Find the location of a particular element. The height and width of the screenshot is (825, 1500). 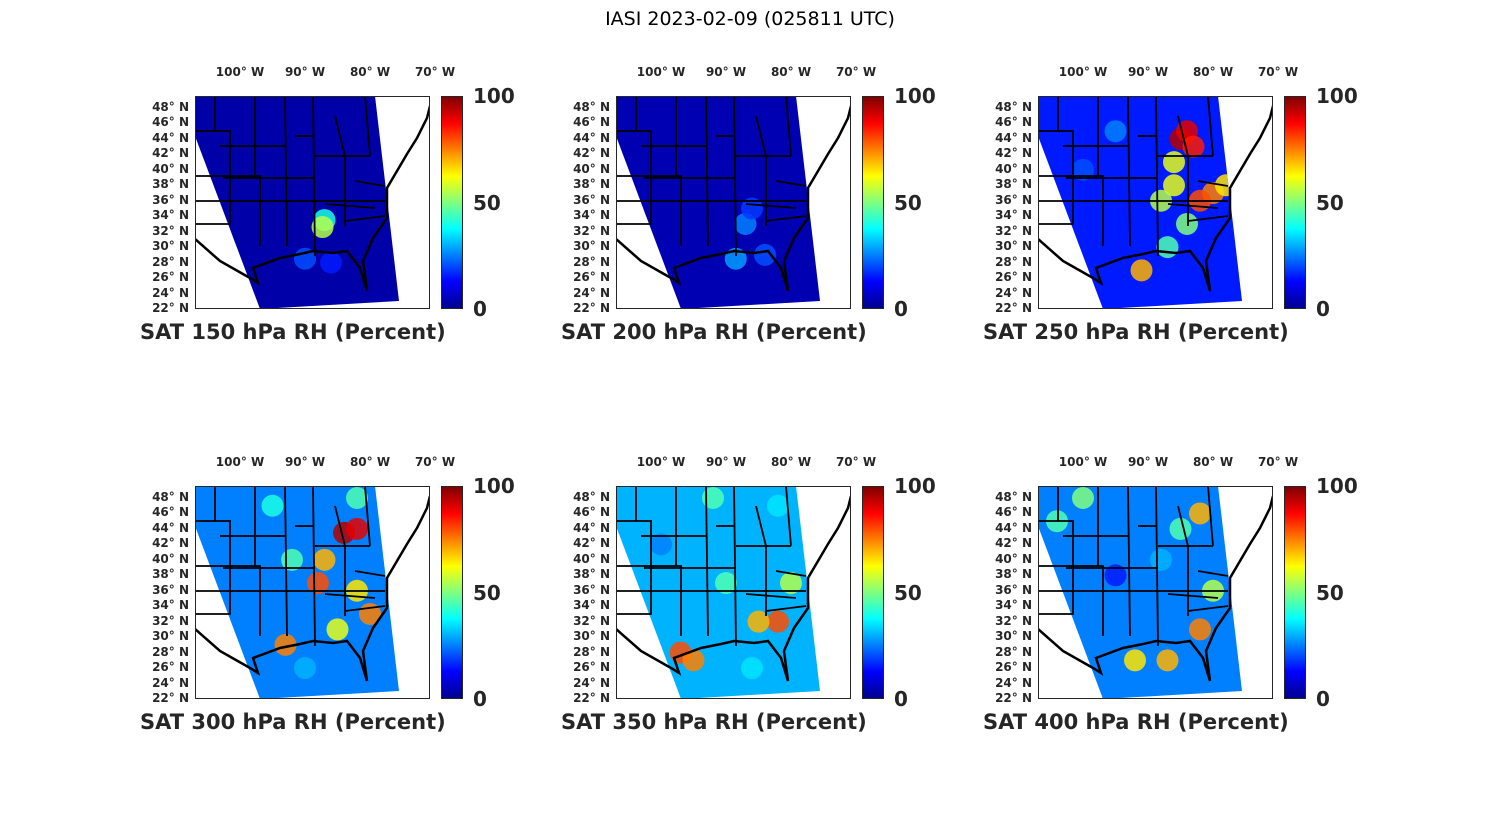

panel-title: SAT 250 hPa RH (Percent) is located at coordinates (1136, 332).